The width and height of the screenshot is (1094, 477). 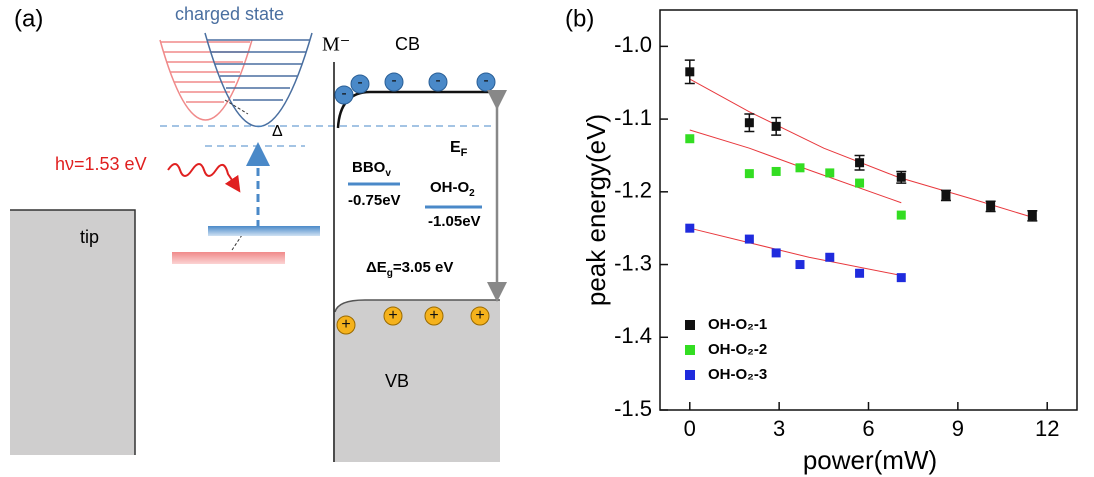 What do you see at coordinates (633, 44) in the screenshot?
I see `y-tick-label: -1.0` at bounding box center [633, 44].